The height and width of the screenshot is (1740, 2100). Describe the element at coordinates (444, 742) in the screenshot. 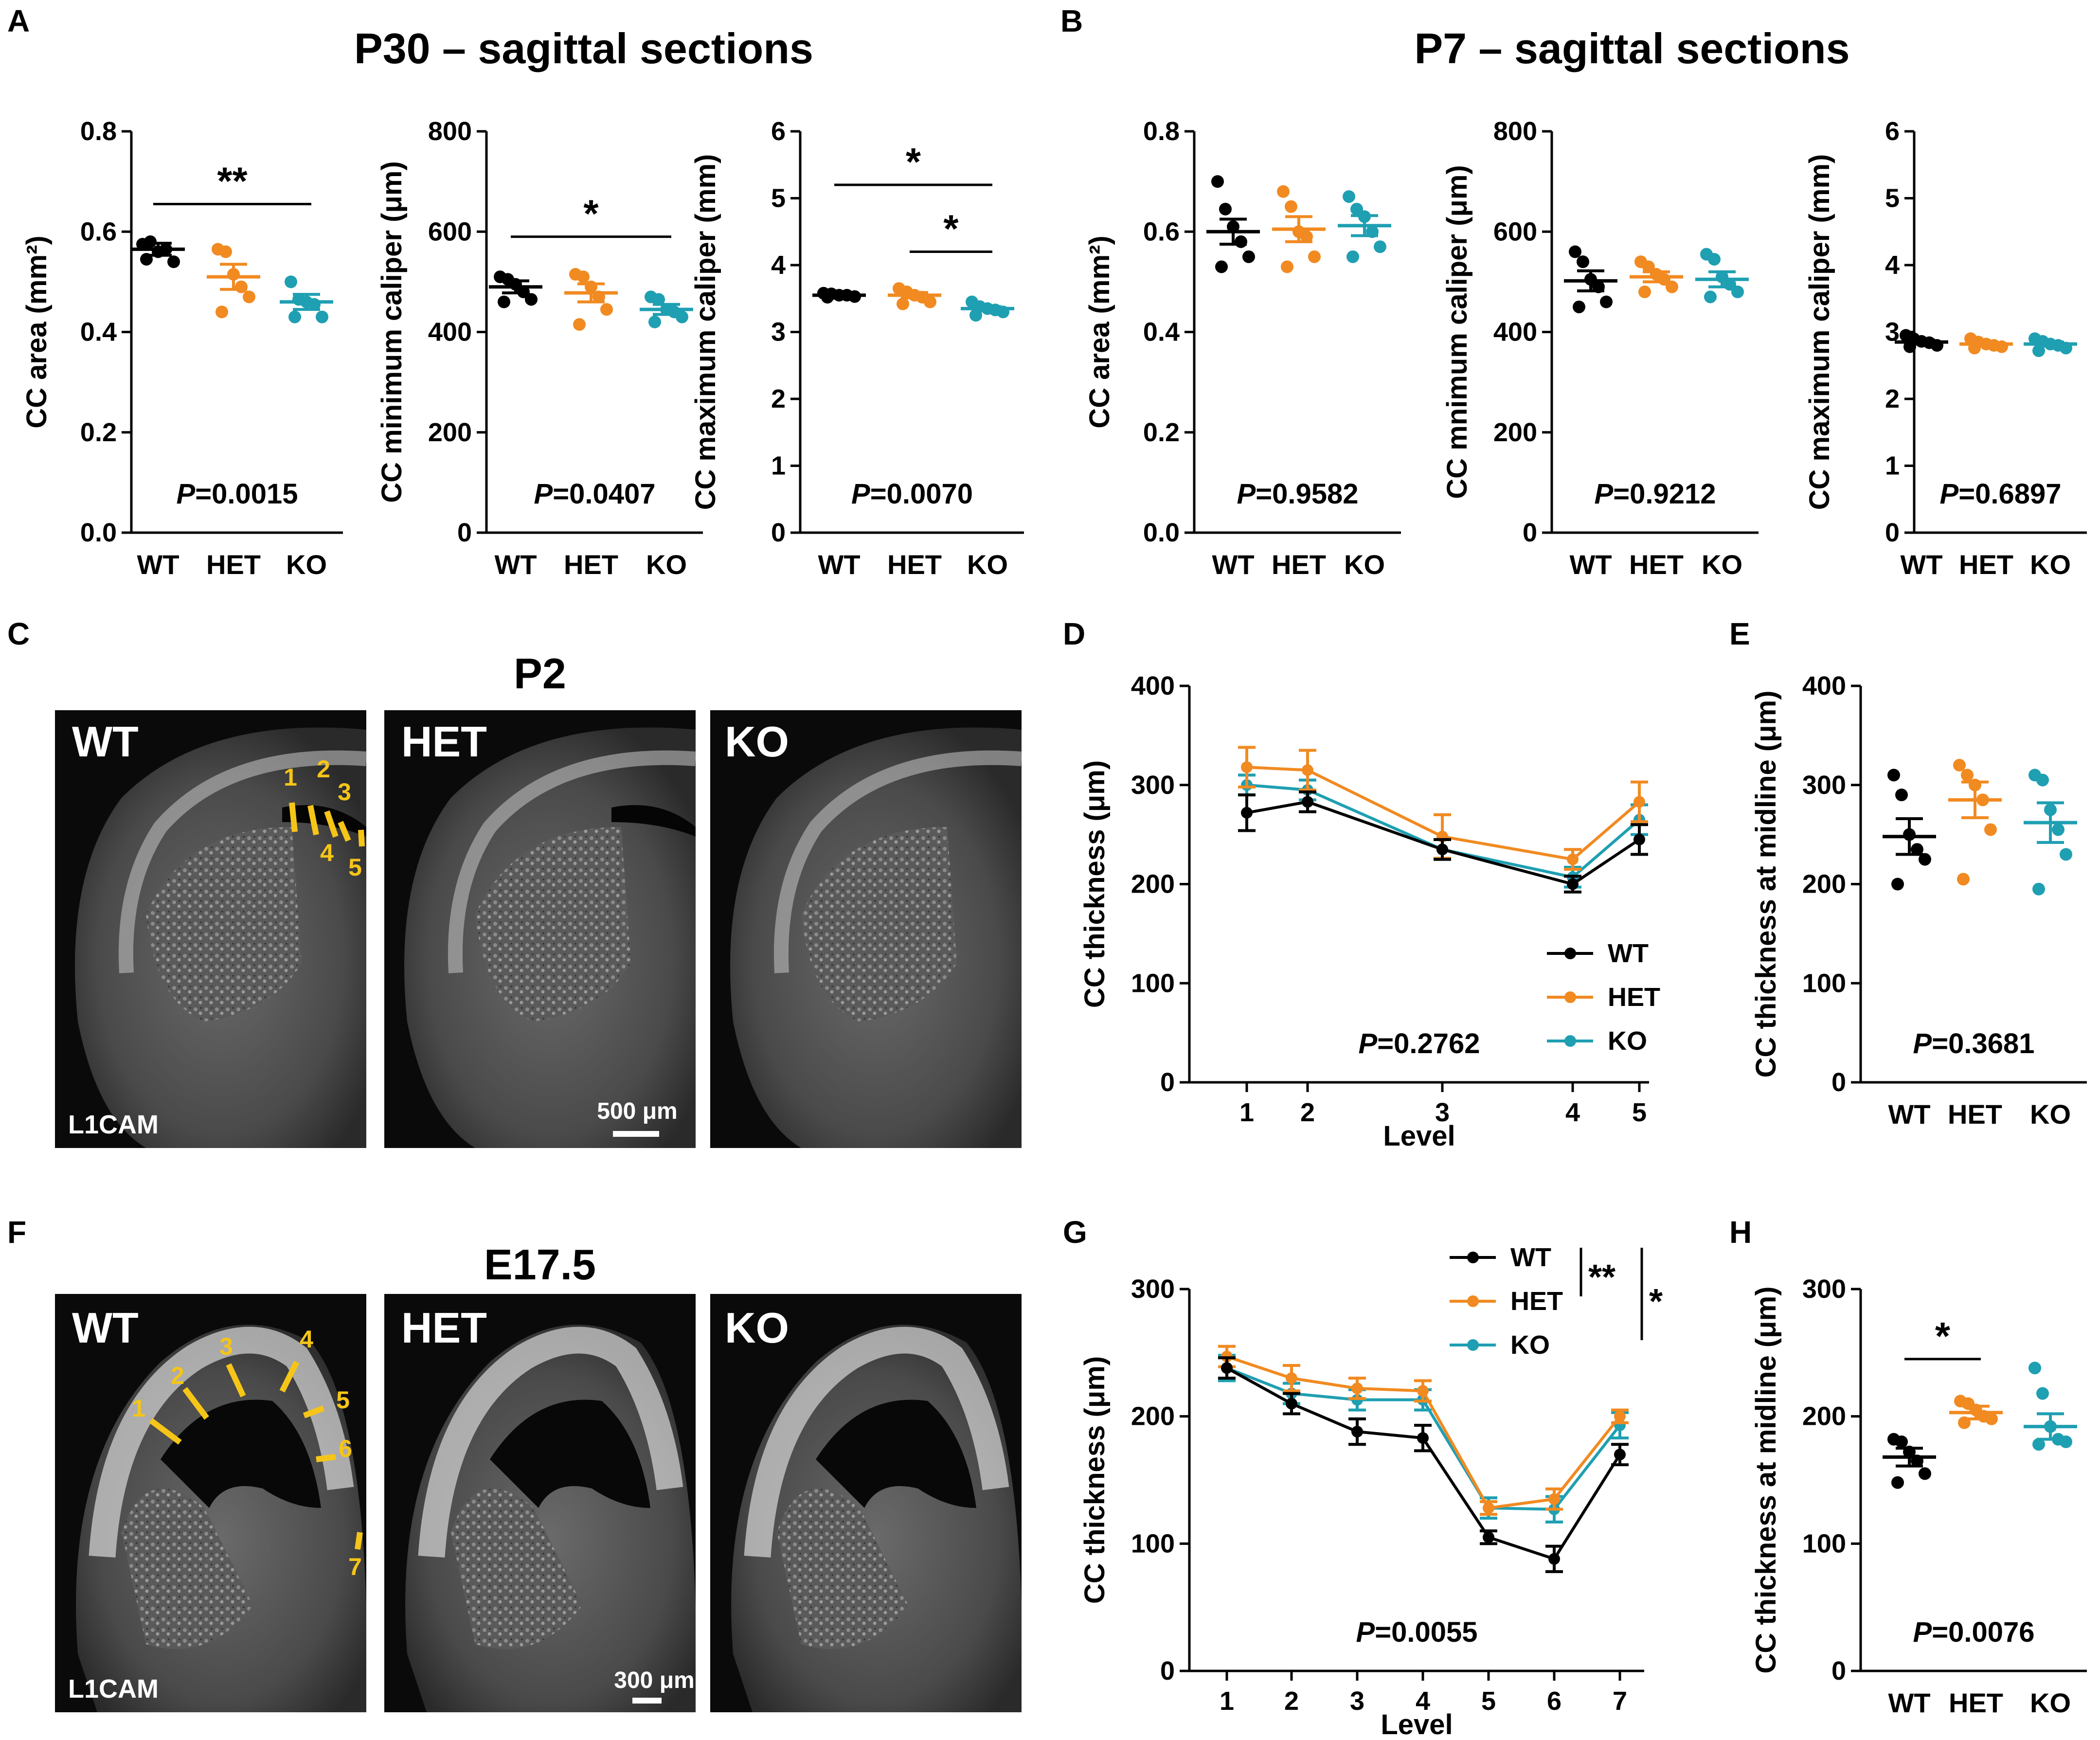

I see `micrograph-label-c-het: HET` at that location.